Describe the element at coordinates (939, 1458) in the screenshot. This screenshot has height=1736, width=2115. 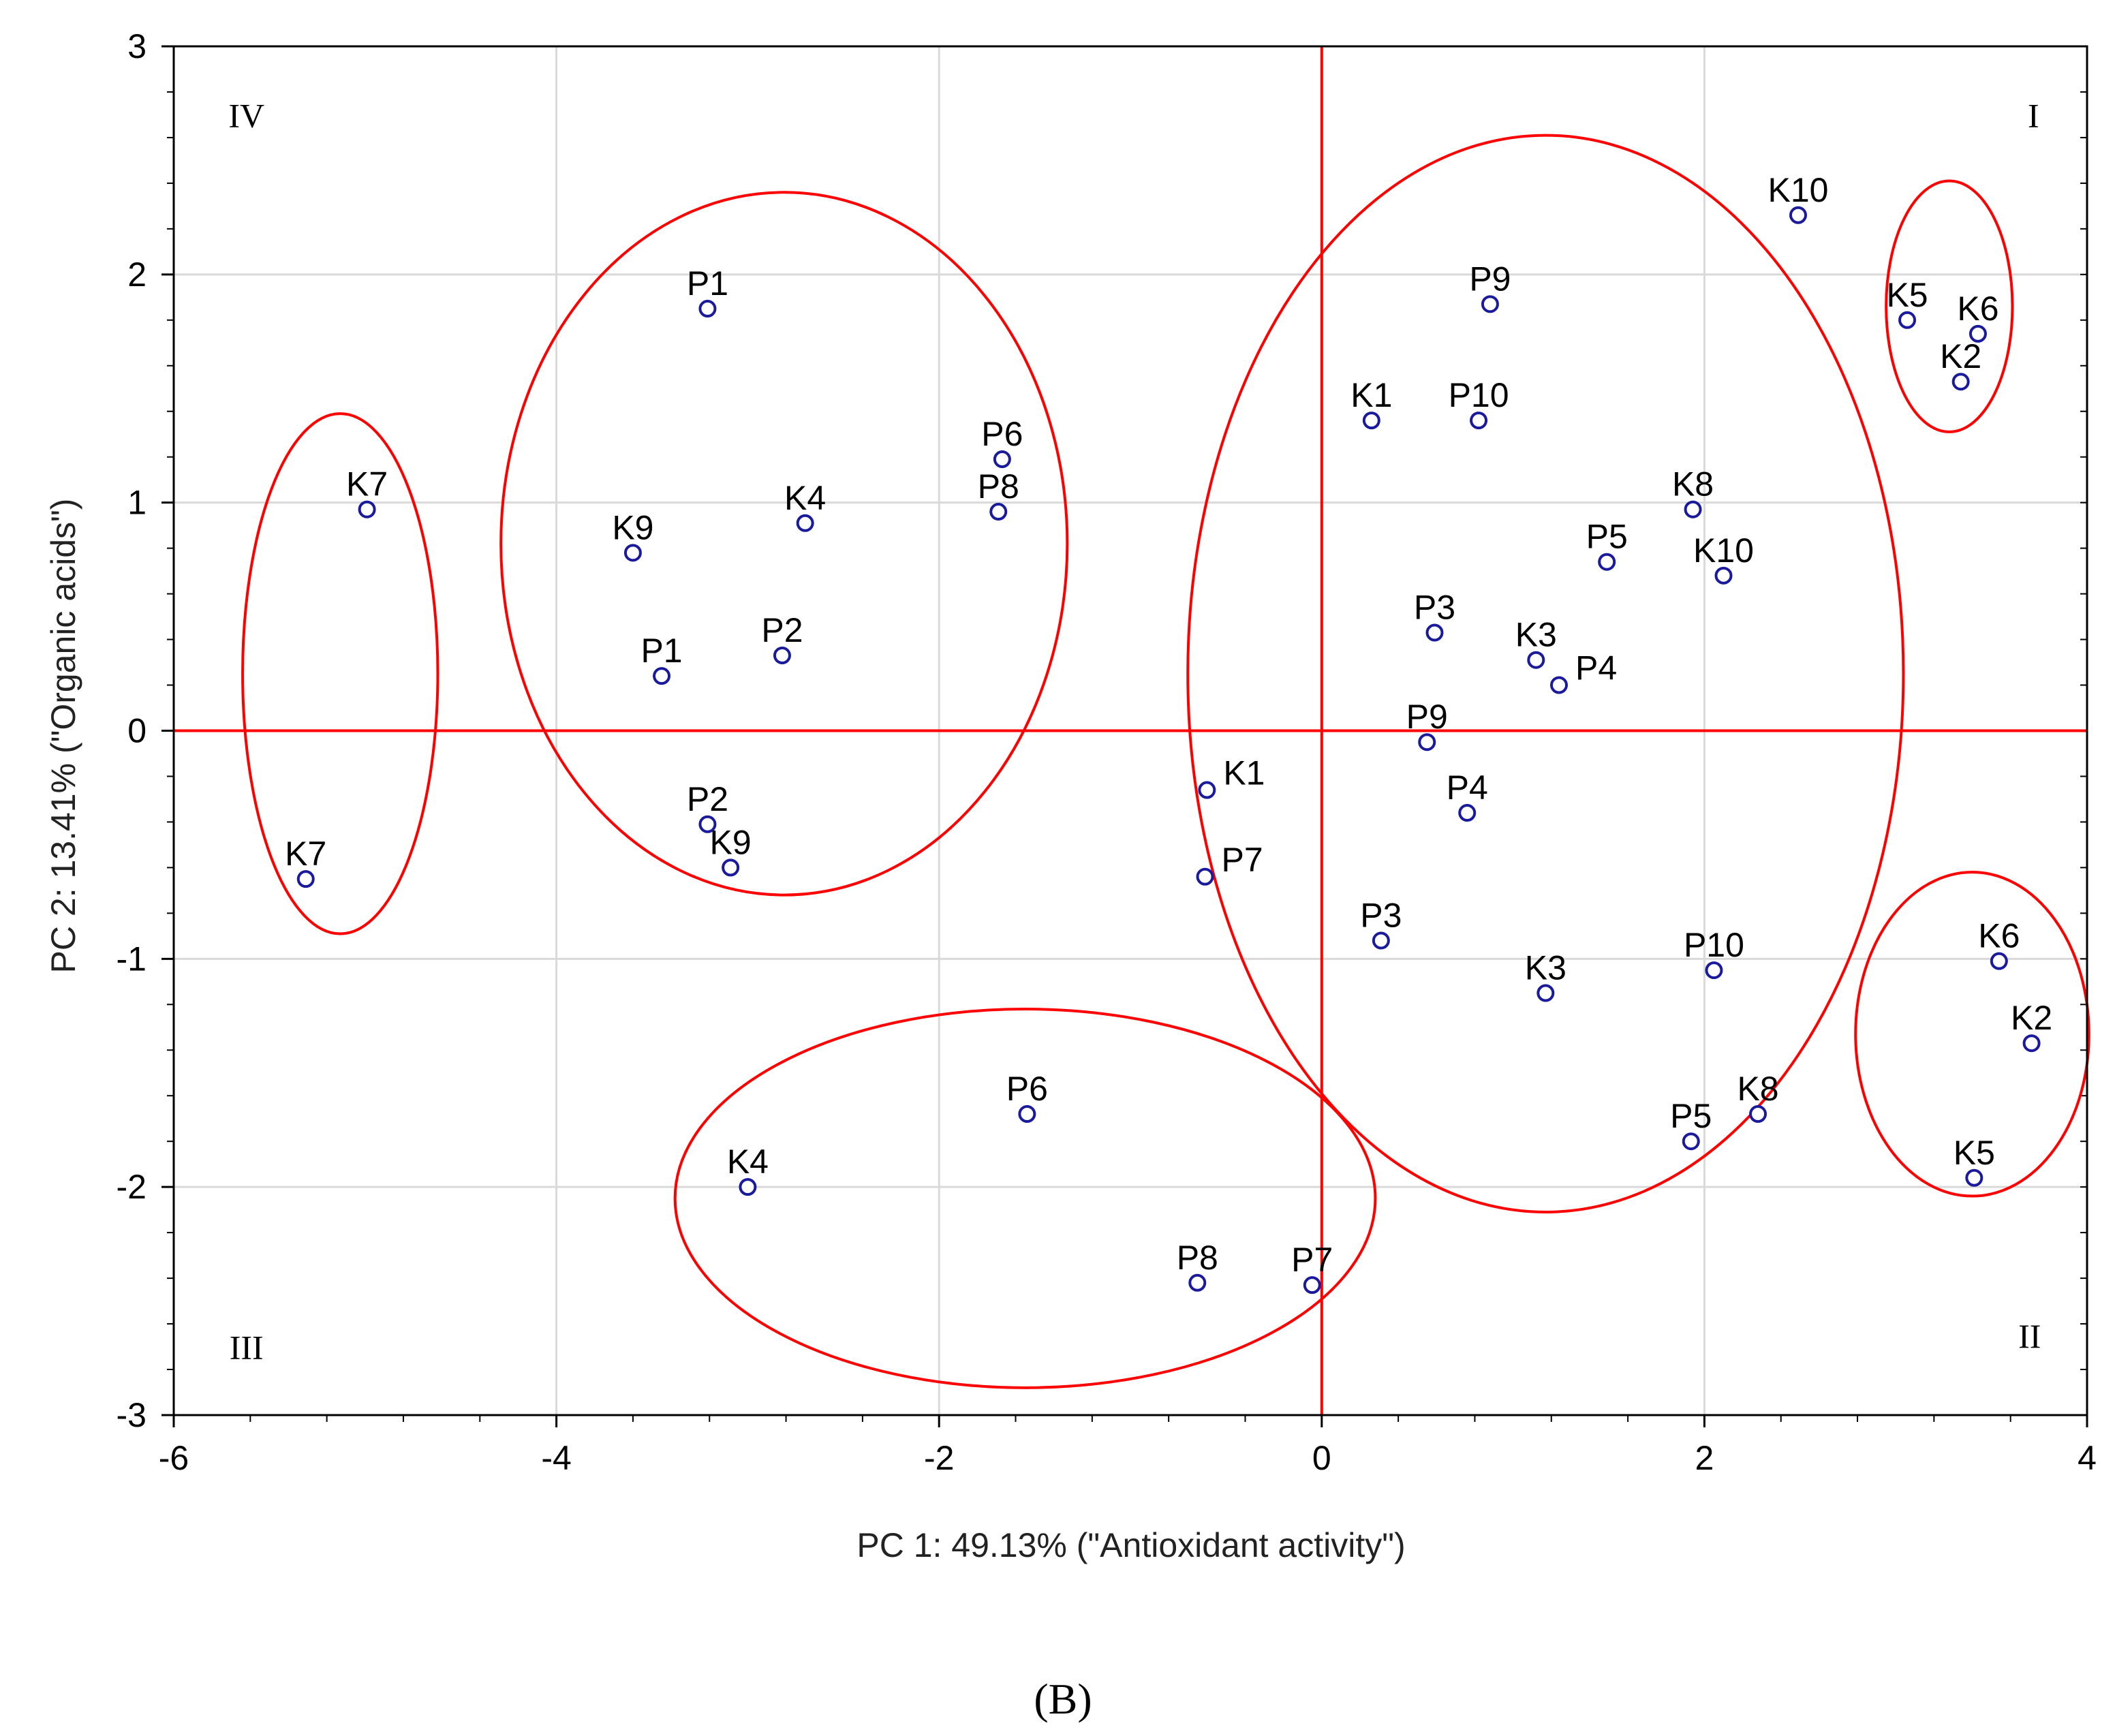
I see `x-tick-label: -2` at that location.